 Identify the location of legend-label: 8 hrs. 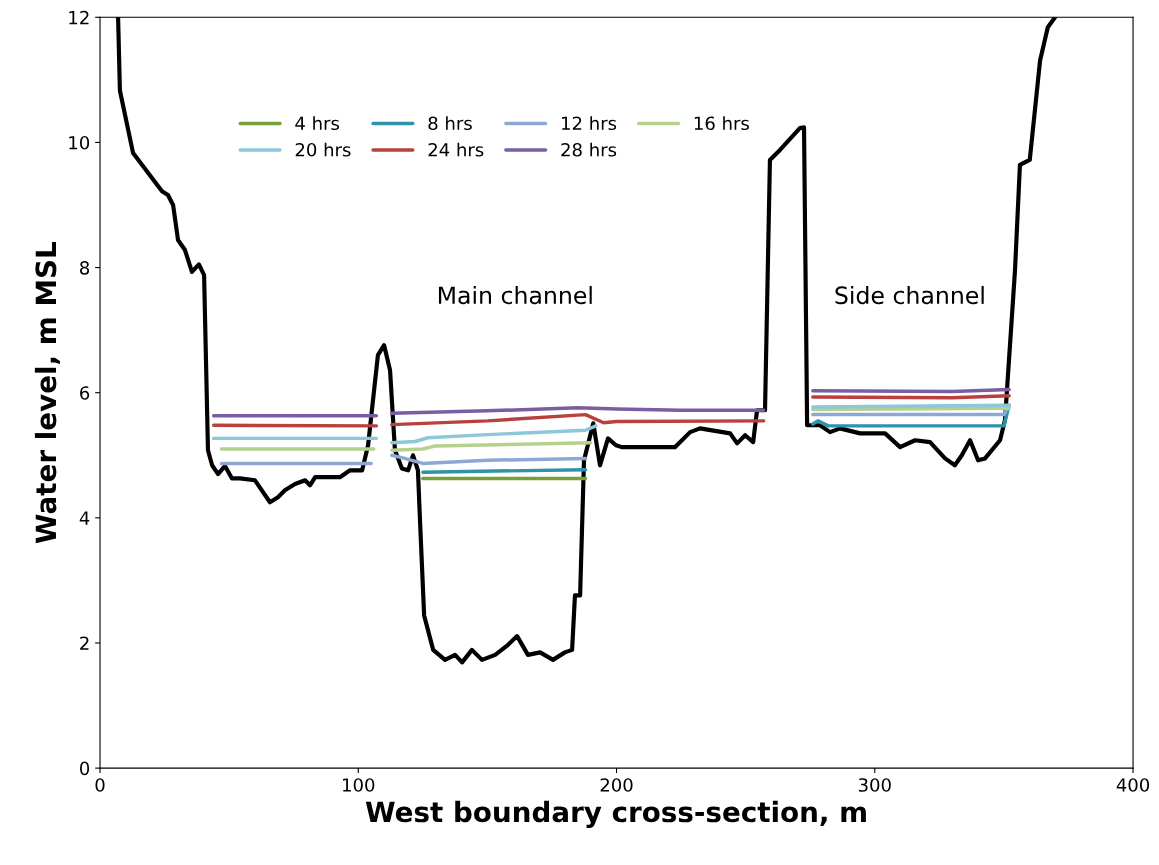
(450, 123).